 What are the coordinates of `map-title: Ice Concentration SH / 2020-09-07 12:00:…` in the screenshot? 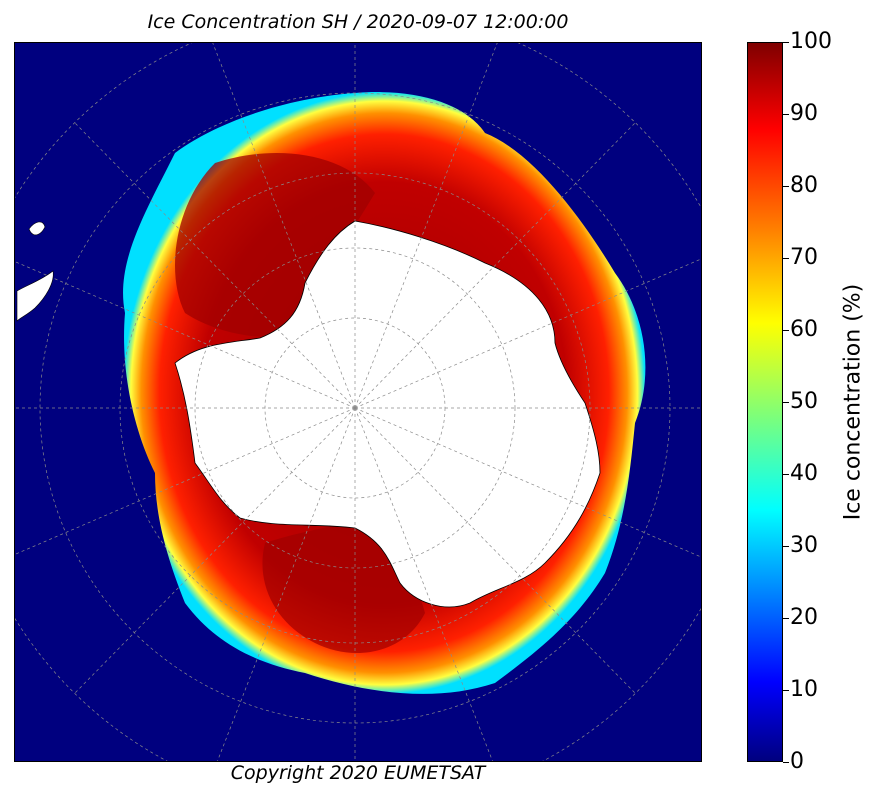 It's located at (358, 22).